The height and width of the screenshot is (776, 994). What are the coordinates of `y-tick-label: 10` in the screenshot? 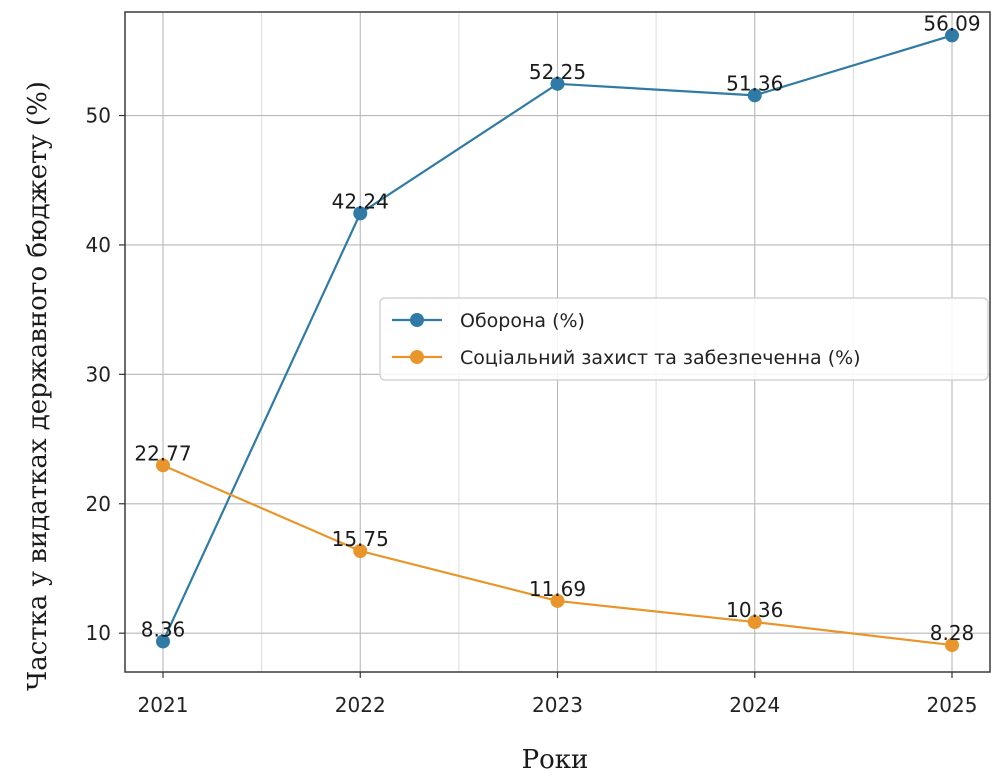 It's located at (98, 633).